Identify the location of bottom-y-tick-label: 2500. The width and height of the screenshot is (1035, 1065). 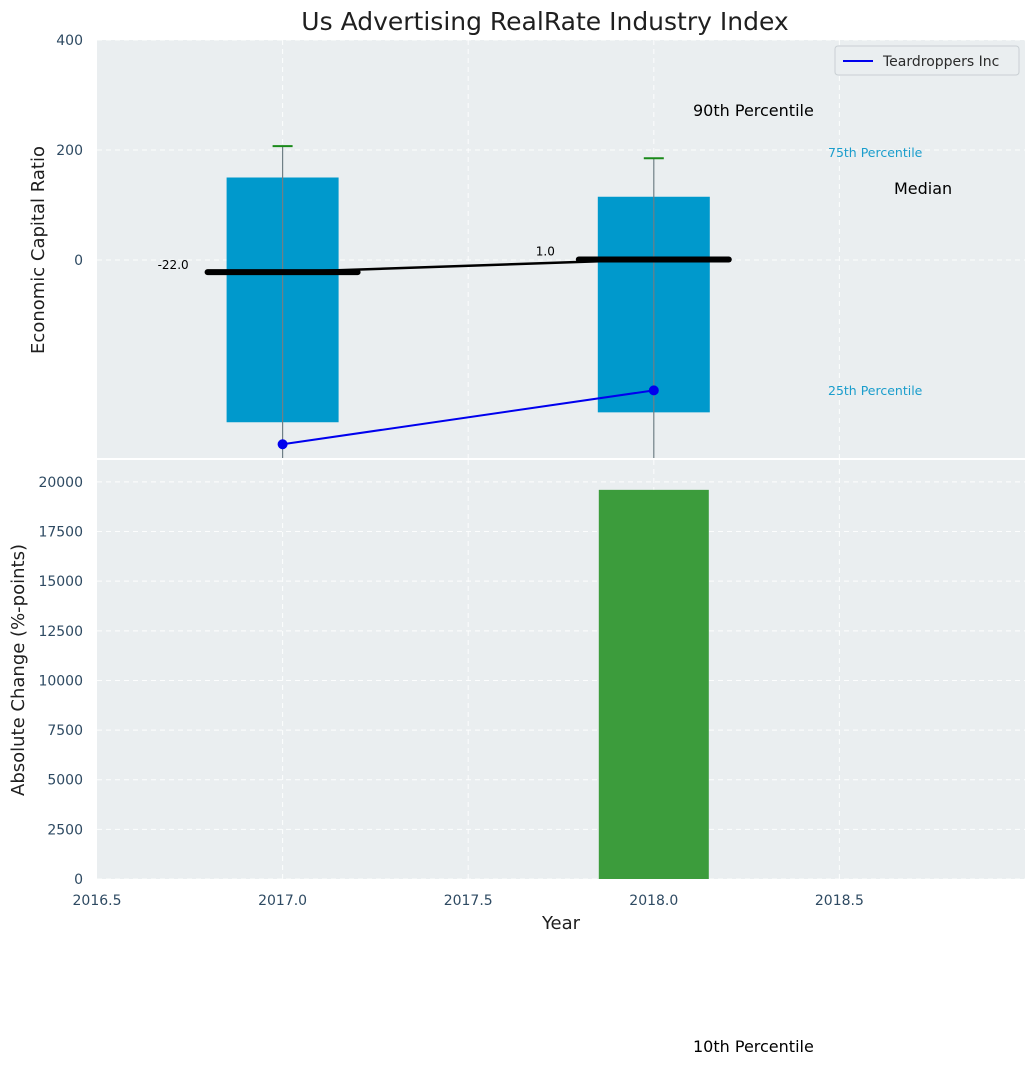
(65, 830).